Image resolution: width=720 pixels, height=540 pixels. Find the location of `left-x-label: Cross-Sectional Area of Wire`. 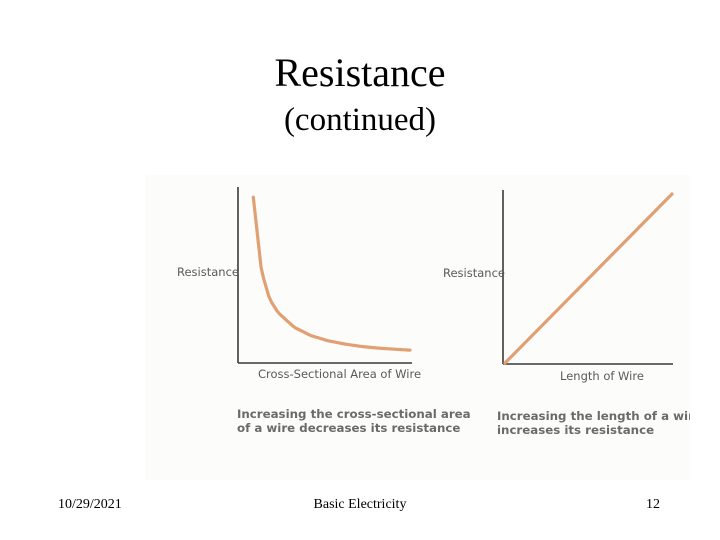

left-x-label: Cross-Sectional Area of Wire is located at coordinates (339, 374).